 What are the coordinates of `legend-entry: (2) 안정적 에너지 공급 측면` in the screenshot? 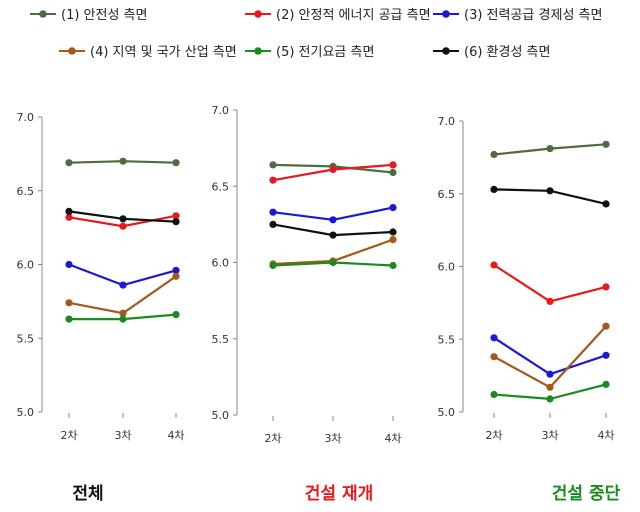 It's located at (338, 15).